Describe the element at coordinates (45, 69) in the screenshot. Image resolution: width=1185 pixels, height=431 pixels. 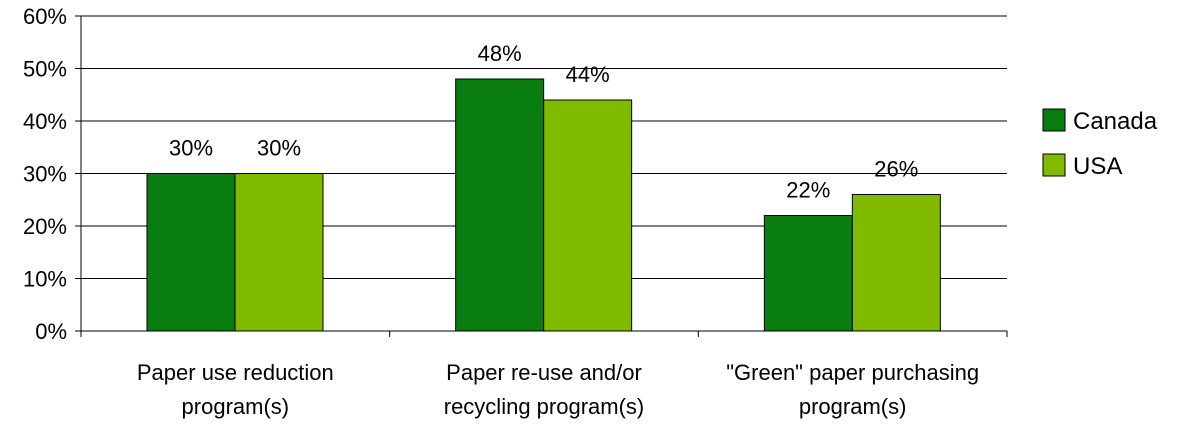
I see `y-tick-label: 50%` at that location.